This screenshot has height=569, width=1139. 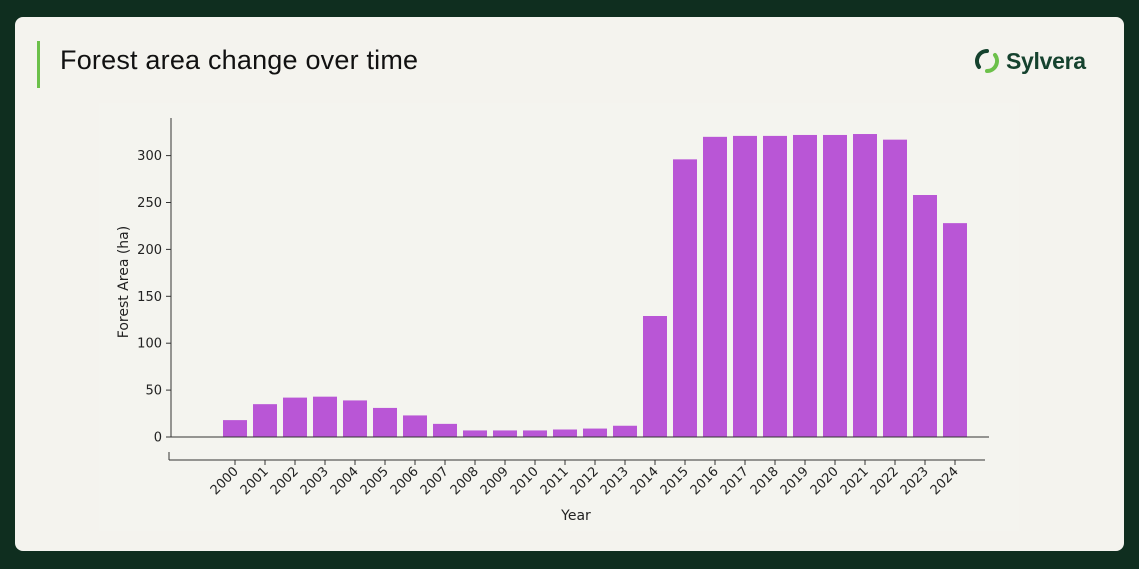 What do you see at coordinates (765, 481) in the screenshot?
I see `x-tick-label: 2018` at bounding box center [765, 481].